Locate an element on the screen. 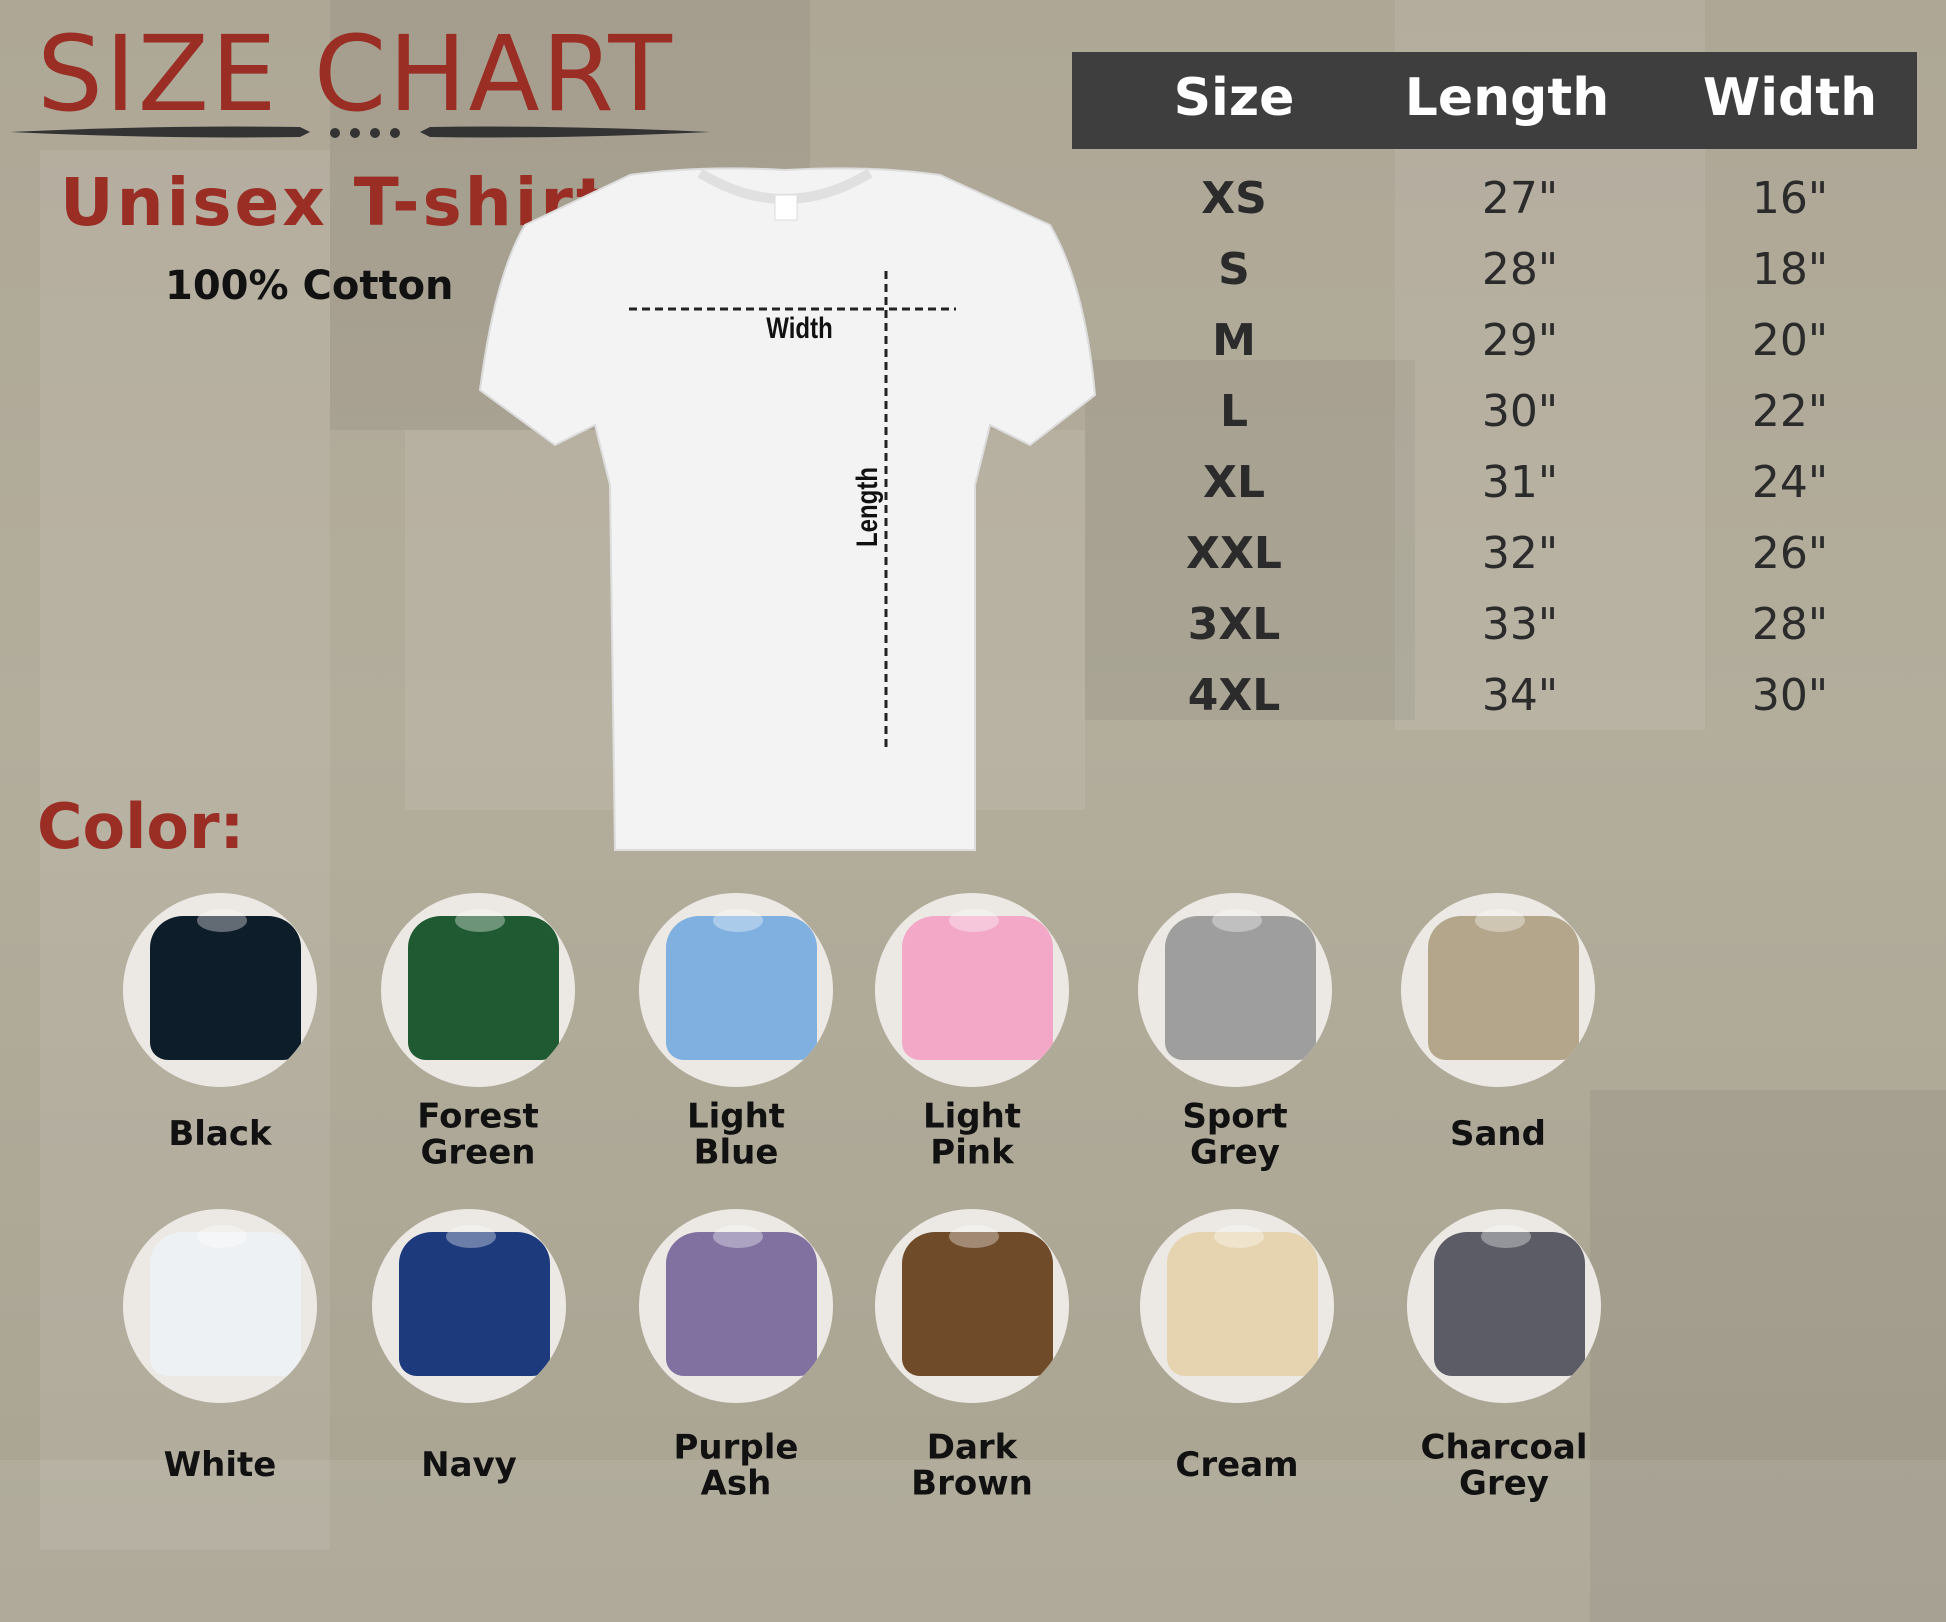 The image size is (1946, 1622). title-divider is located at coordinates (360, 132).